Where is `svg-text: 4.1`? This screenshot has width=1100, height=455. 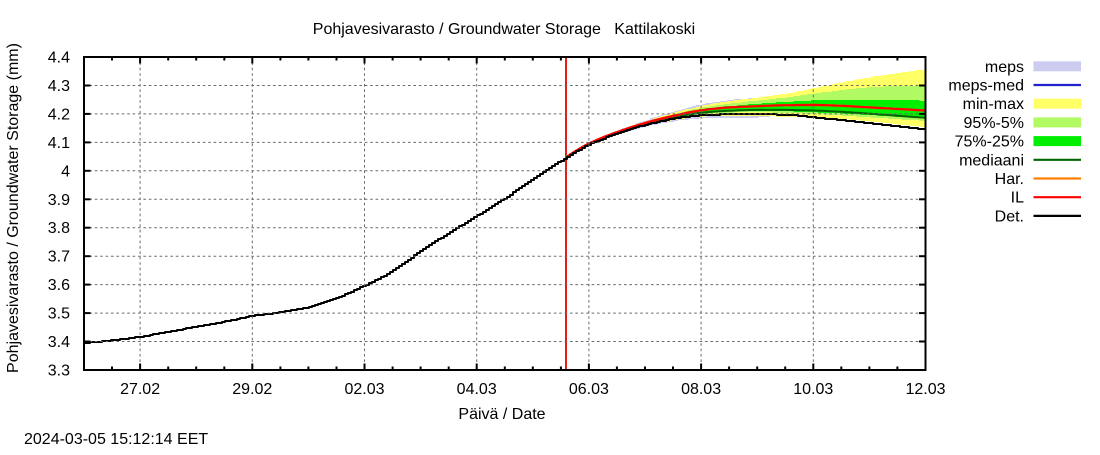 svg-text: 4.1 is located at coordinates (59, 143).